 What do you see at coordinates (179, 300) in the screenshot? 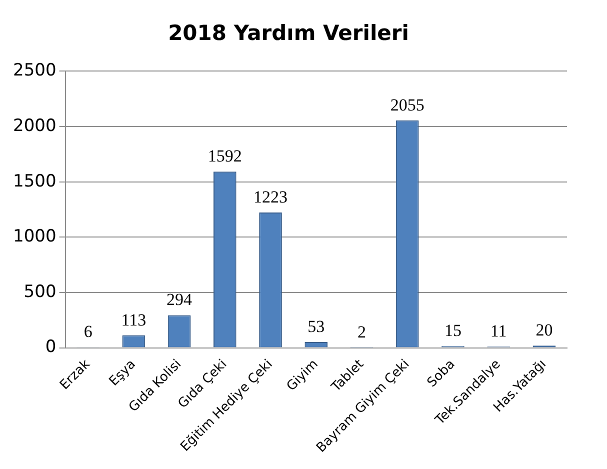
I see `data-label: 294` at bounding box center [179, 300].